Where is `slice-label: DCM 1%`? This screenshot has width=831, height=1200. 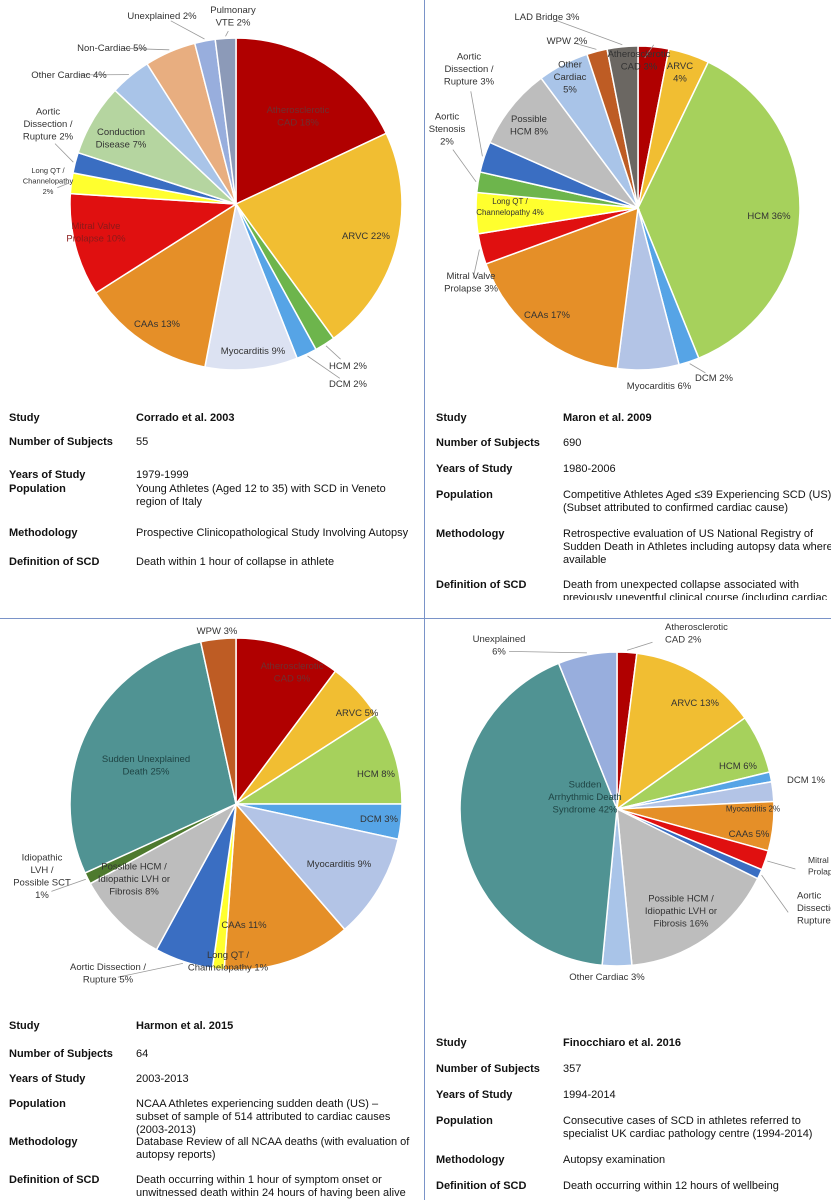
slice-label: DCM 1% is located at coordinates (806, 780).